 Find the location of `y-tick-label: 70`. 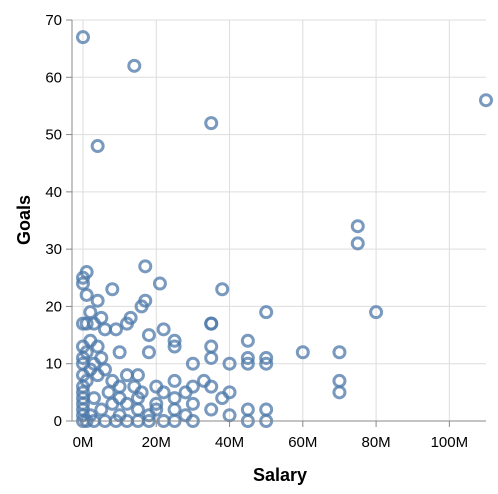

y-tick-label: 70 is located at coordinates (53, 20).